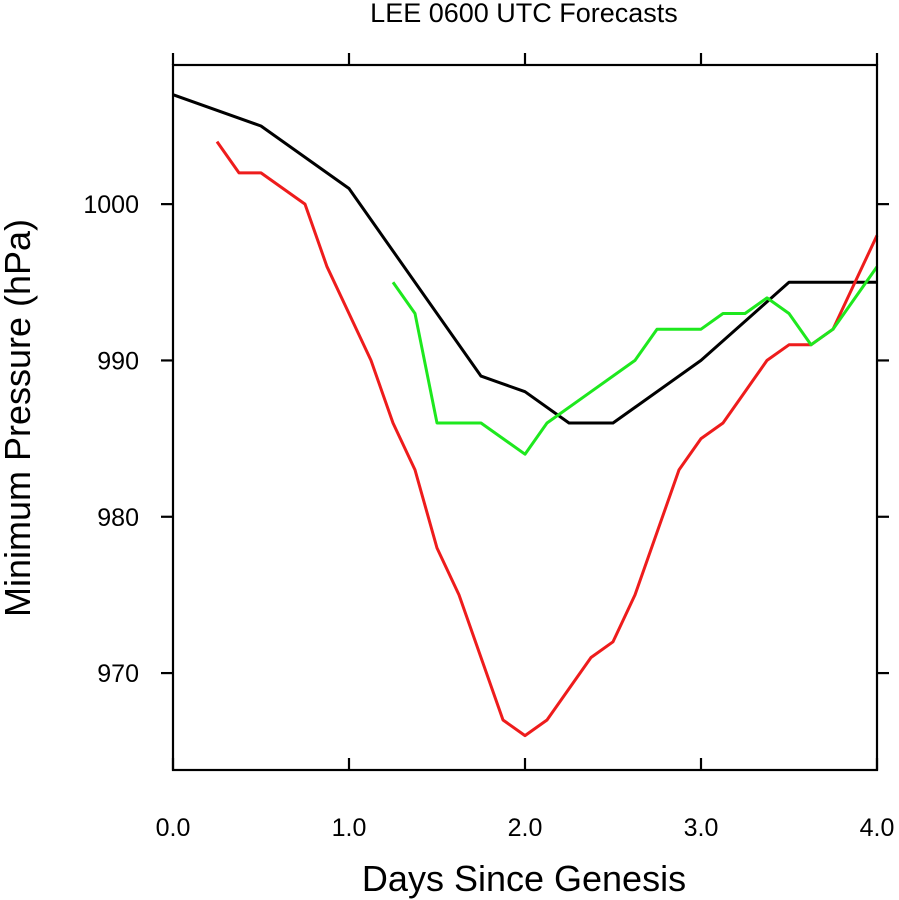 Image resolution: width=899 pixels, height=900 pixels. Describe the element at coordinates (118, 518) in the screenshot. I see `y-tick-label: 980` at that location.